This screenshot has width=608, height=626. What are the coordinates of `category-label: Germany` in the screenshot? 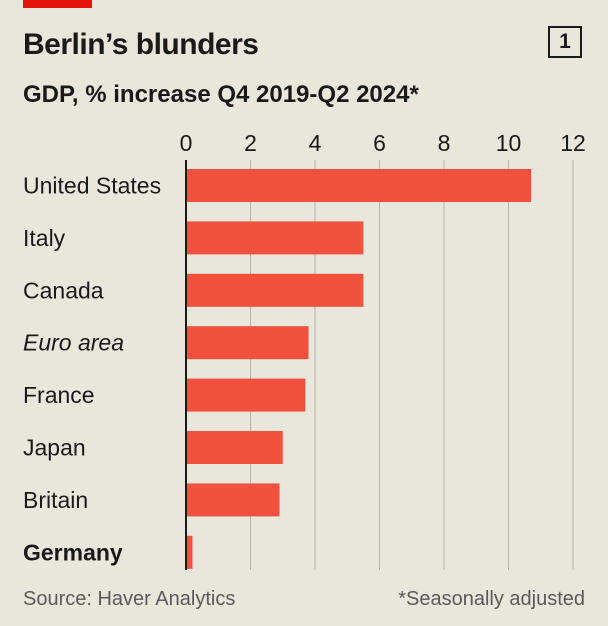 It's located at (73, 552).